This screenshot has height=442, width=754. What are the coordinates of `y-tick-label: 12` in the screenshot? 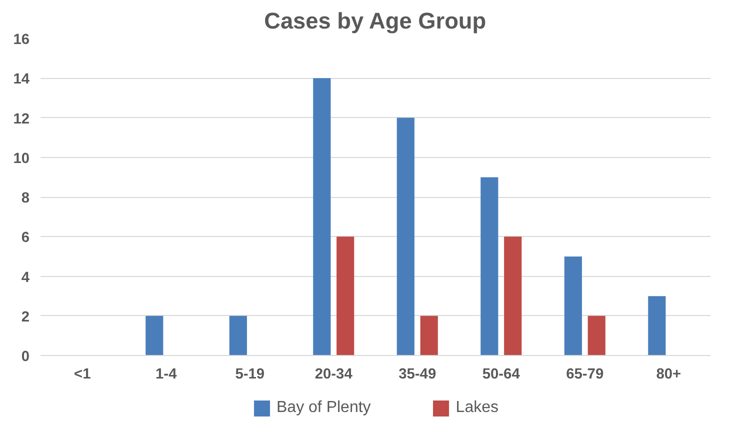 It's located at (21, 119).